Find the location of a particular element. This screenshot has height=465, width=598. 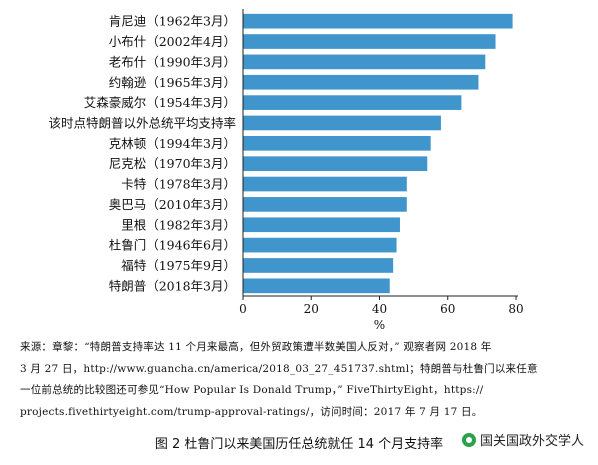

category-label: 肯尼迪（1962年3月） is located at coordinates (172, 21).